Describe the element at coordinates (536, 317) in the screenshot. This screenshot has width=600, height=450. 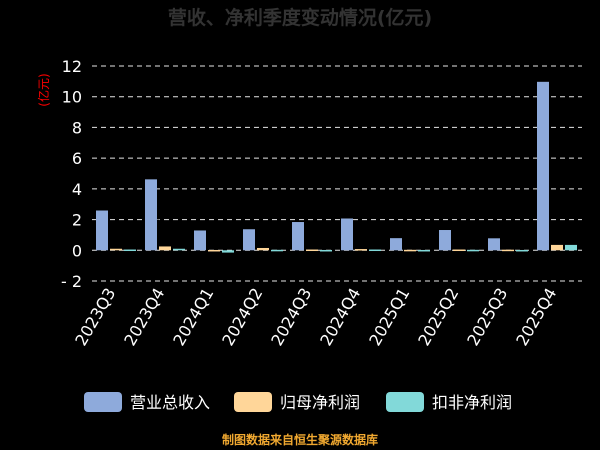
I see `x-tick-label: 2025Q4` at that location.